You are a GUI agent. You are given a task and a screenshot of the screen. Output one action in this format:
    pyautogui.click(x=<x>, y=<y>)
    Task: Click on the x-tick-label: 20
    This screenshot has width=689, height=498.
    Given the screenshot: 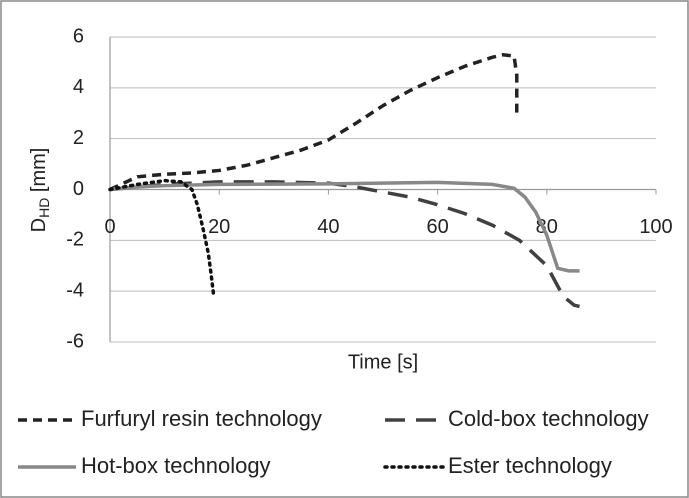 What is the action you would take?
    pyautogui.click(x=219, y=227)
    